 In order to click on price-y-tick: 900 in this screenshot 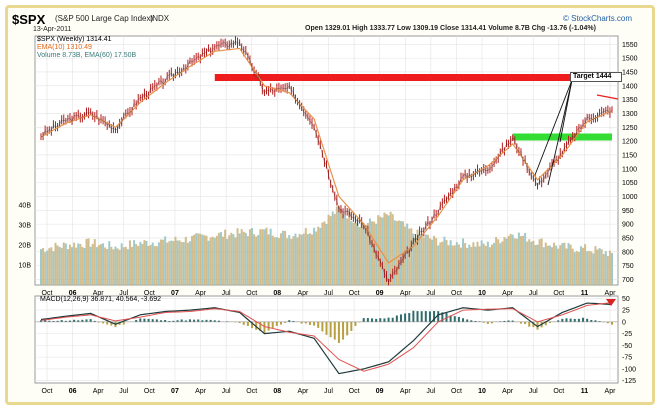, I will do `click(628, 225)`.